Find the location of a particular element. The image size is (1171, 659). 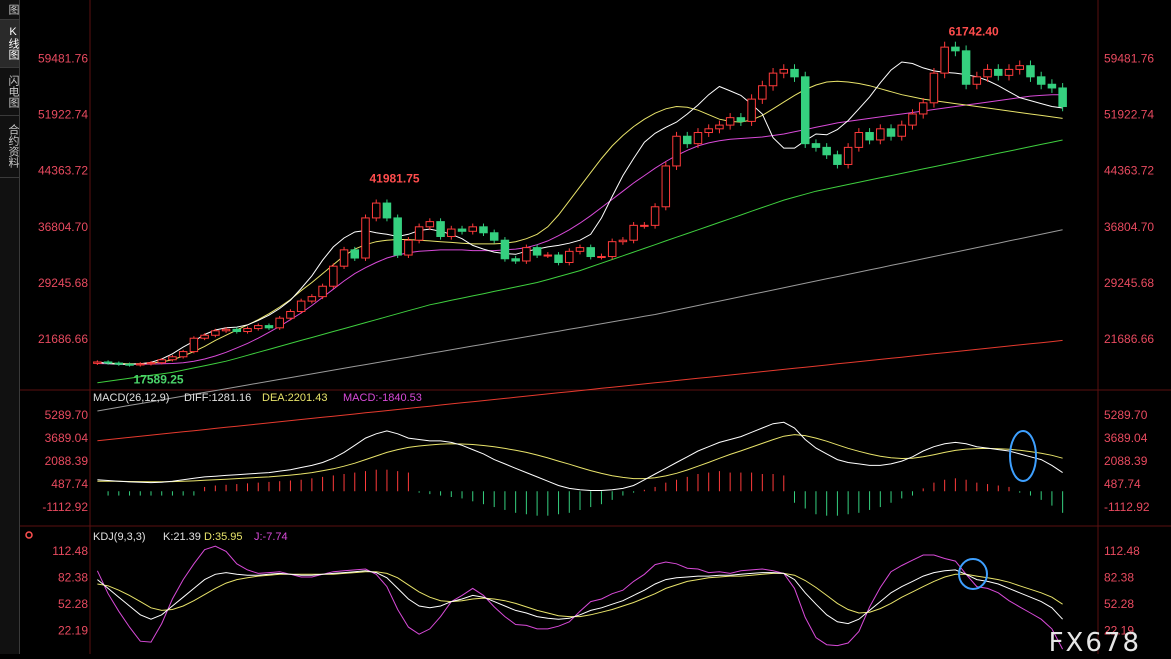

macd-dea-line is located at coordinates (580, 458).